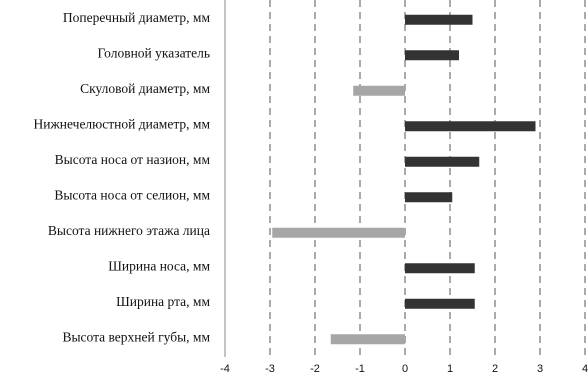 The height and width of the screenshot is (377, 588). Describe the element at coordinates (132, 194) in the screenshot. I see `category-label: Высота носа от селион, мм` at that location.